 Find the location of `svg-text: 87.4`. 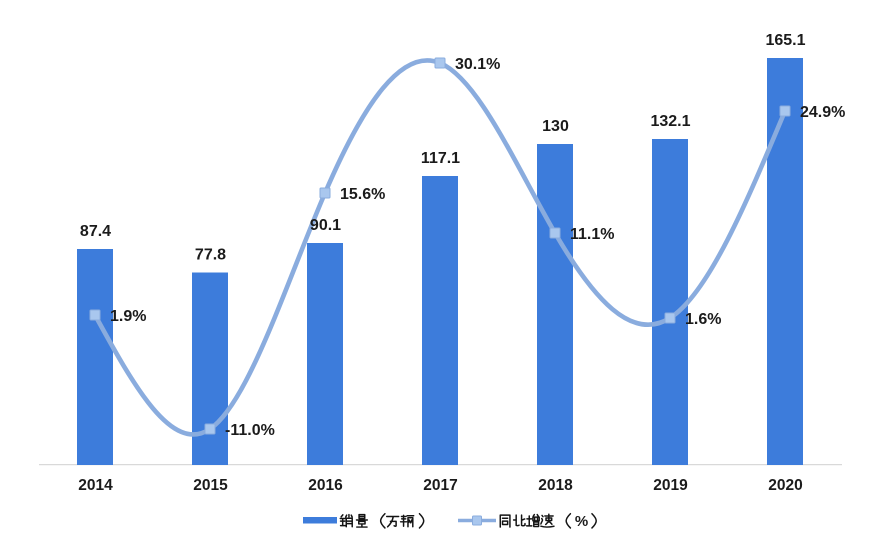

svg-text: 87.4 is located at coordinates (95, 231).